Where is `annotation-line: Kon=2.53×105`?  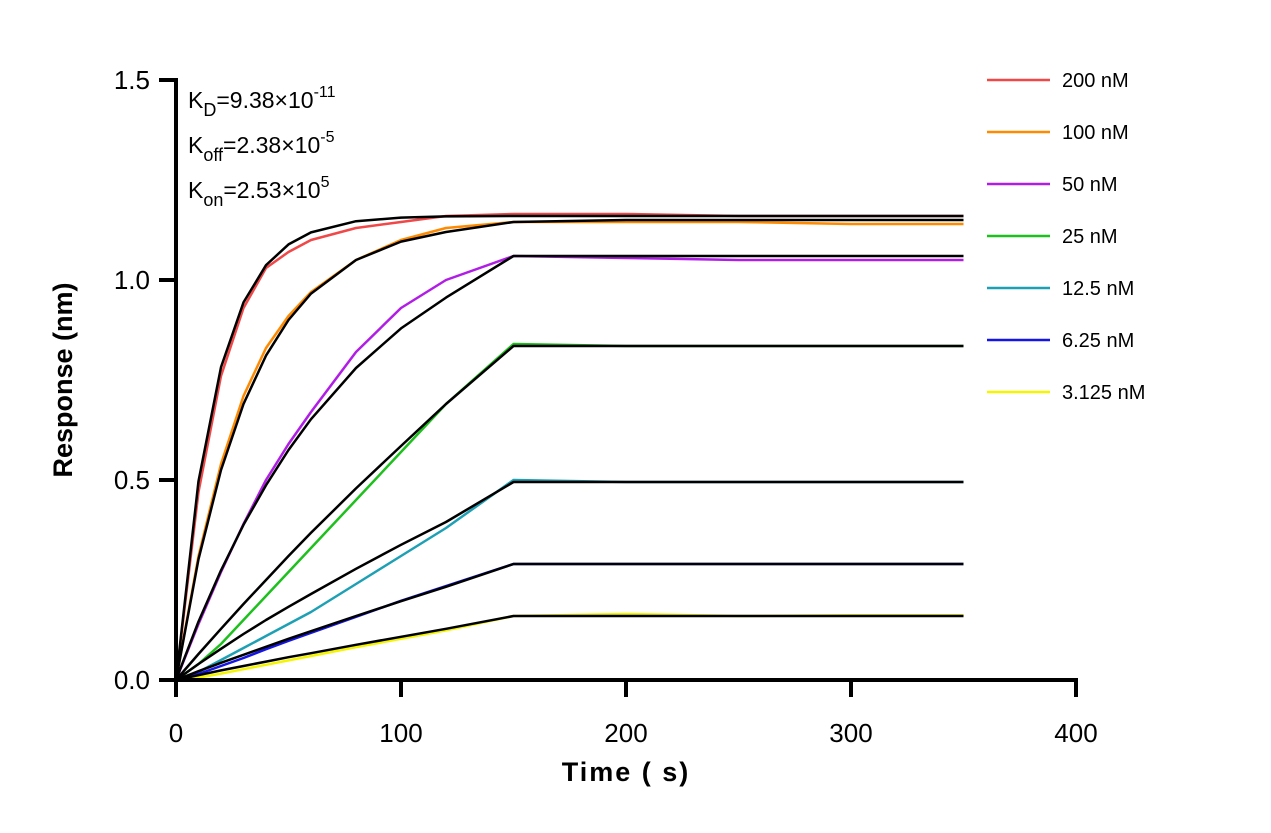
annotation-line: Kon=2.53×105 is located at coordinates (259, 192).